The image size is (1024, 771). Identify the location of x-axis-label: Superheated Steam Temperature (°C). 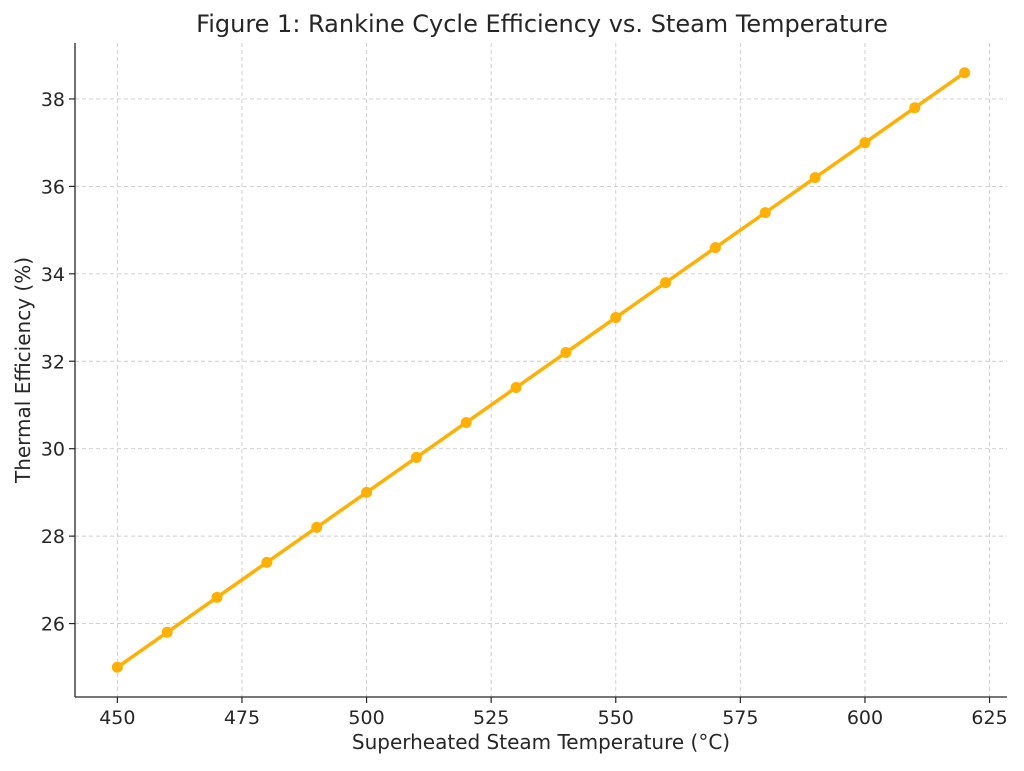
(541, 742).